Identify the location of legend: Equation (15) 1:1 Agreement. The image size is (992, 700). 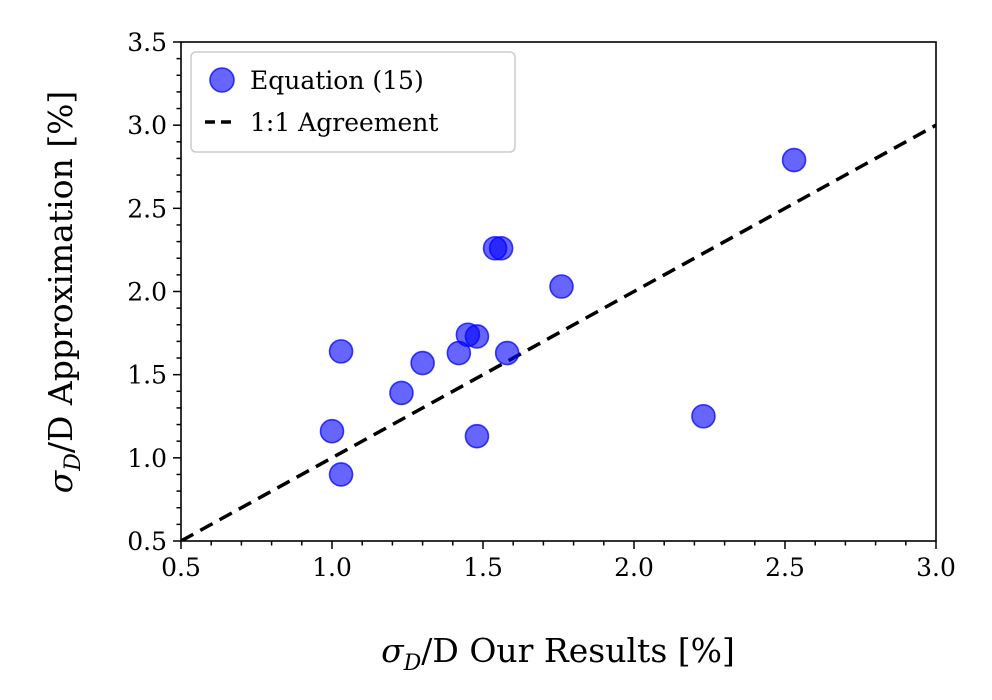
(353, 102).